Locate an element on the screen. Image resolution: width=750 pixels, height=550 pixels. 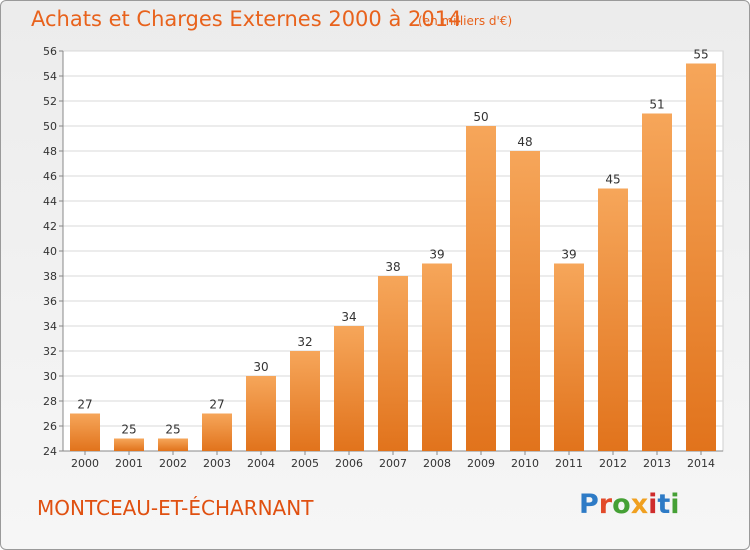
y-tick-label: 46 is located at coordinates (50, 176).